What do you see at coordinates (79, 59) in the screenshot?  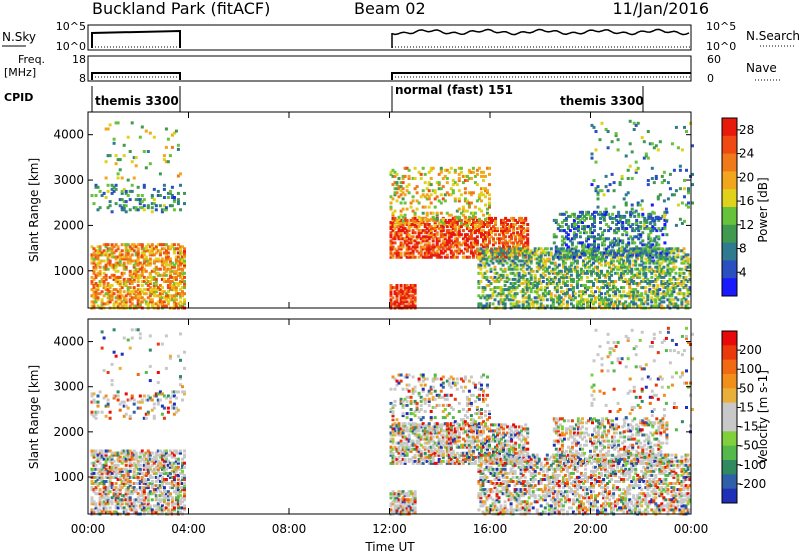 I see `freq-tick-top: 18` at bounding box center [79, 59].